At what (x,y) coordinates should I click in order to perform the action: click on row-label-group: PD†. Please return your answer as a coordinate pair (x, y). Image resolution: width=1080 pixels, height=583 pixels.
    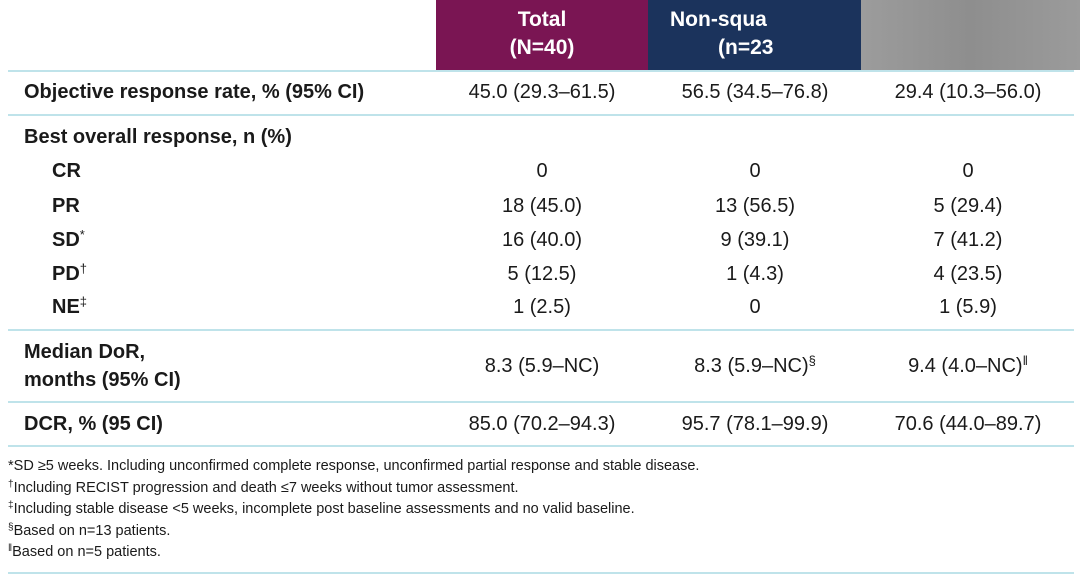
    Looking at the image, I should click on (70, 273).